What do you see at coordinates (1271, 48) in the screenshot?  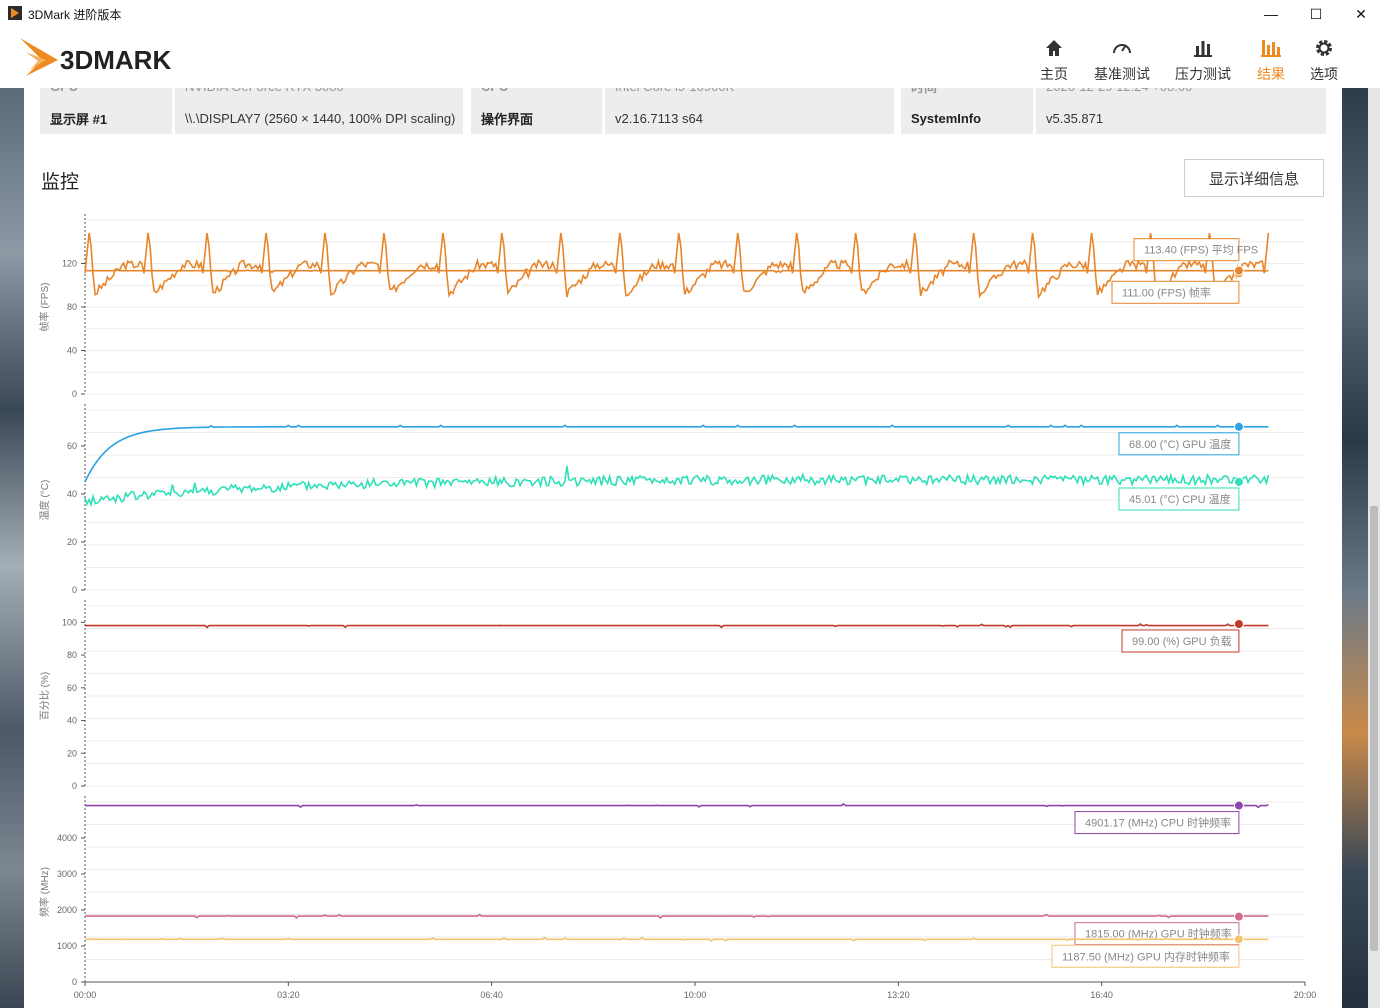 I see `results-icon` at bounding box center [1271, 48].